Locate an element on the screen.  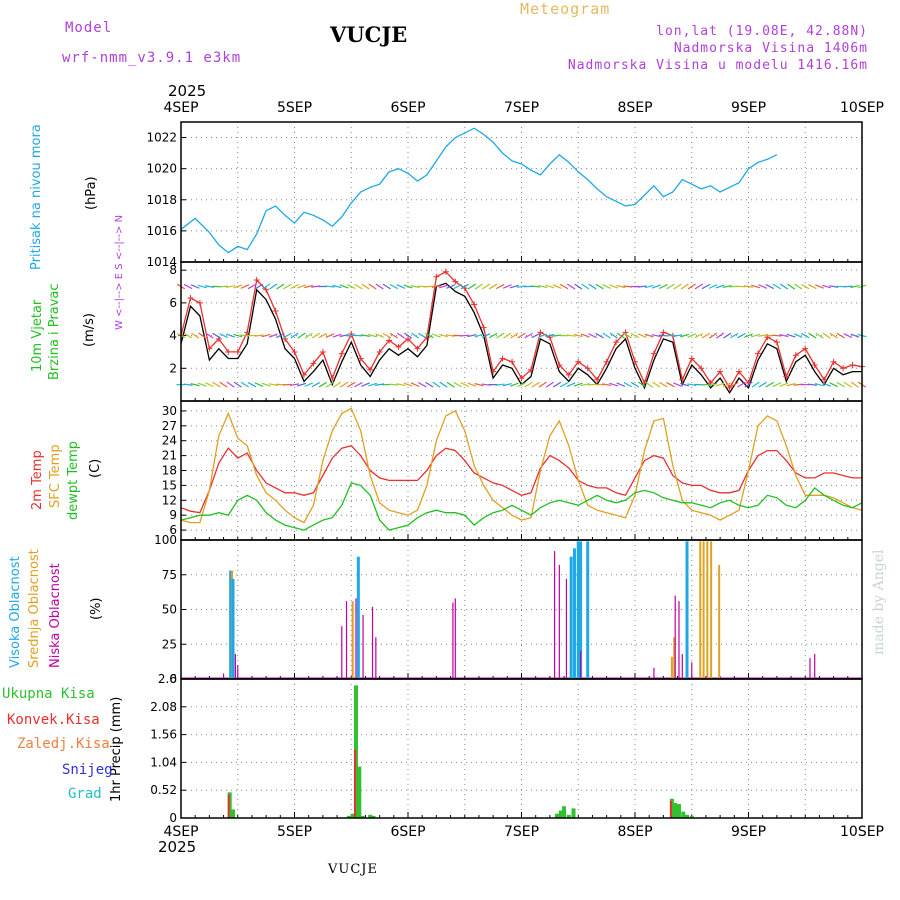
year-bottom: 2025 is located at coordinates (177, 847).